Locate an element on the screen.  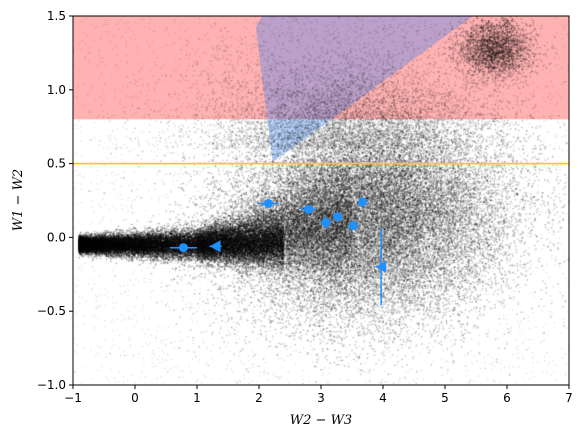
x-tick-label: 0 is located at coordinates (135, 398).